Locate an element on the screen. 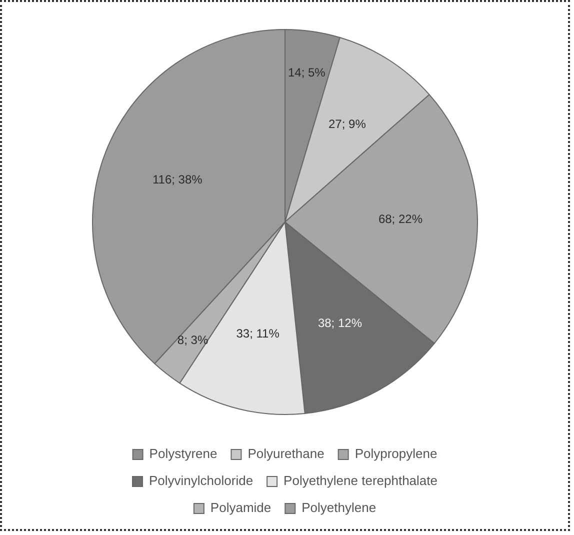 The width and height of the screenshot is (574, 535). data-label: 33; 11% is located at coordinates (258, 333).